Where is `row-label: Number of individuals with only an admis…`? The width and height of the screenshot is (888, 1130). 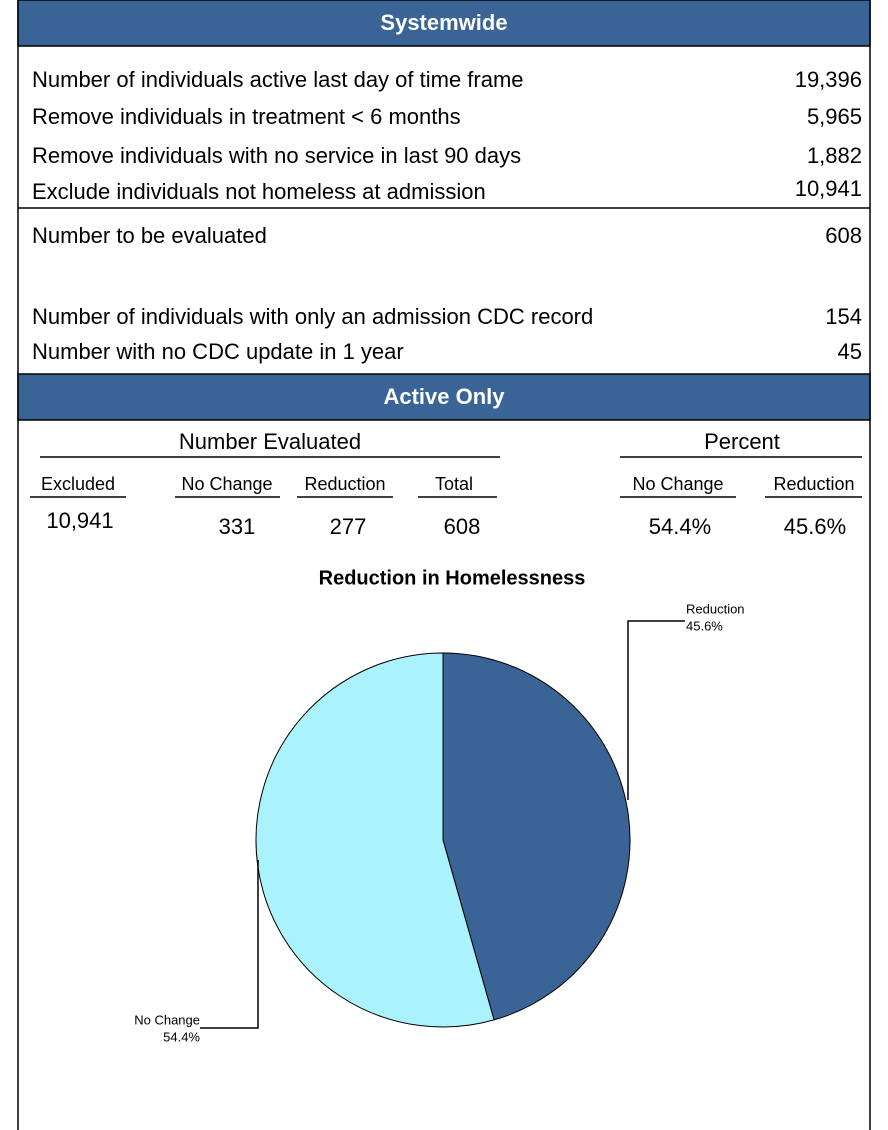
row-label: Number of individuals with only an admis… is located at coordinates (312, 316).